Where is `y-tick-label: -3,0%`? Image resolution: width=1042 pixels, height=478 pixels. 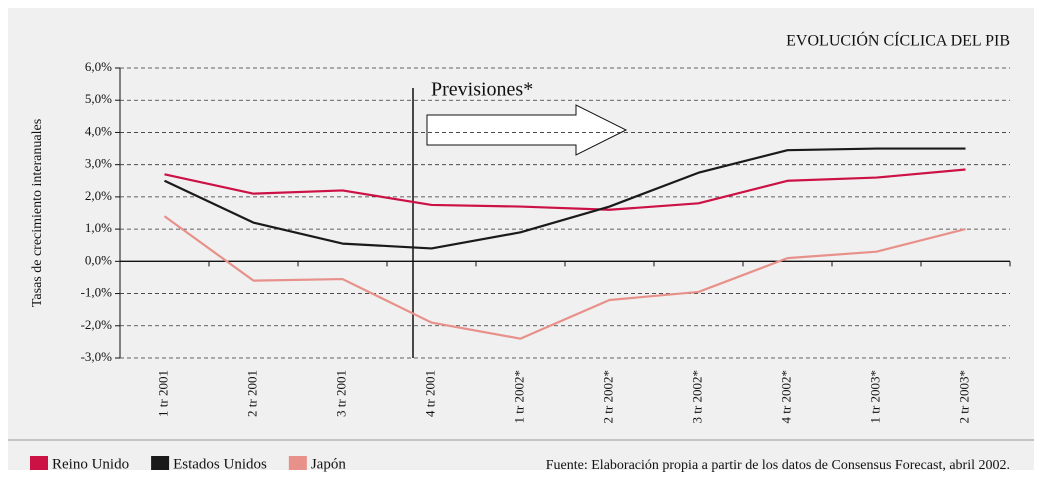 y-tick-label: -3,0% is located at coordinates (97, 356).